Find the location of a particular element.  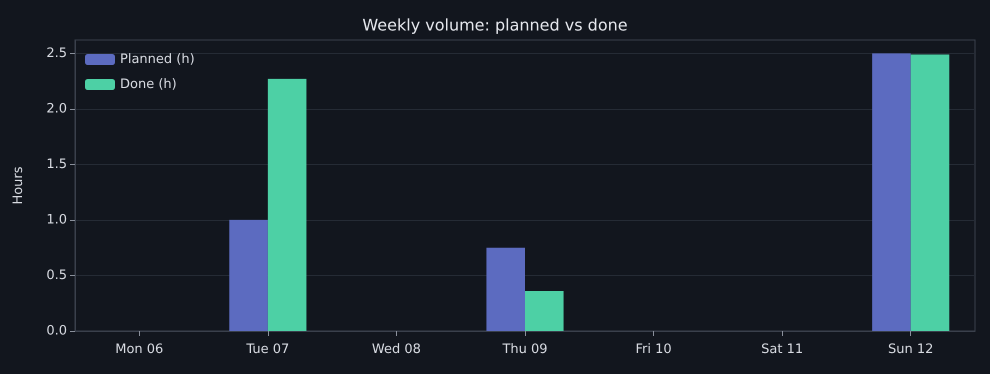

x-tick-label: Tue 07 is located at coordinates (267, 349).